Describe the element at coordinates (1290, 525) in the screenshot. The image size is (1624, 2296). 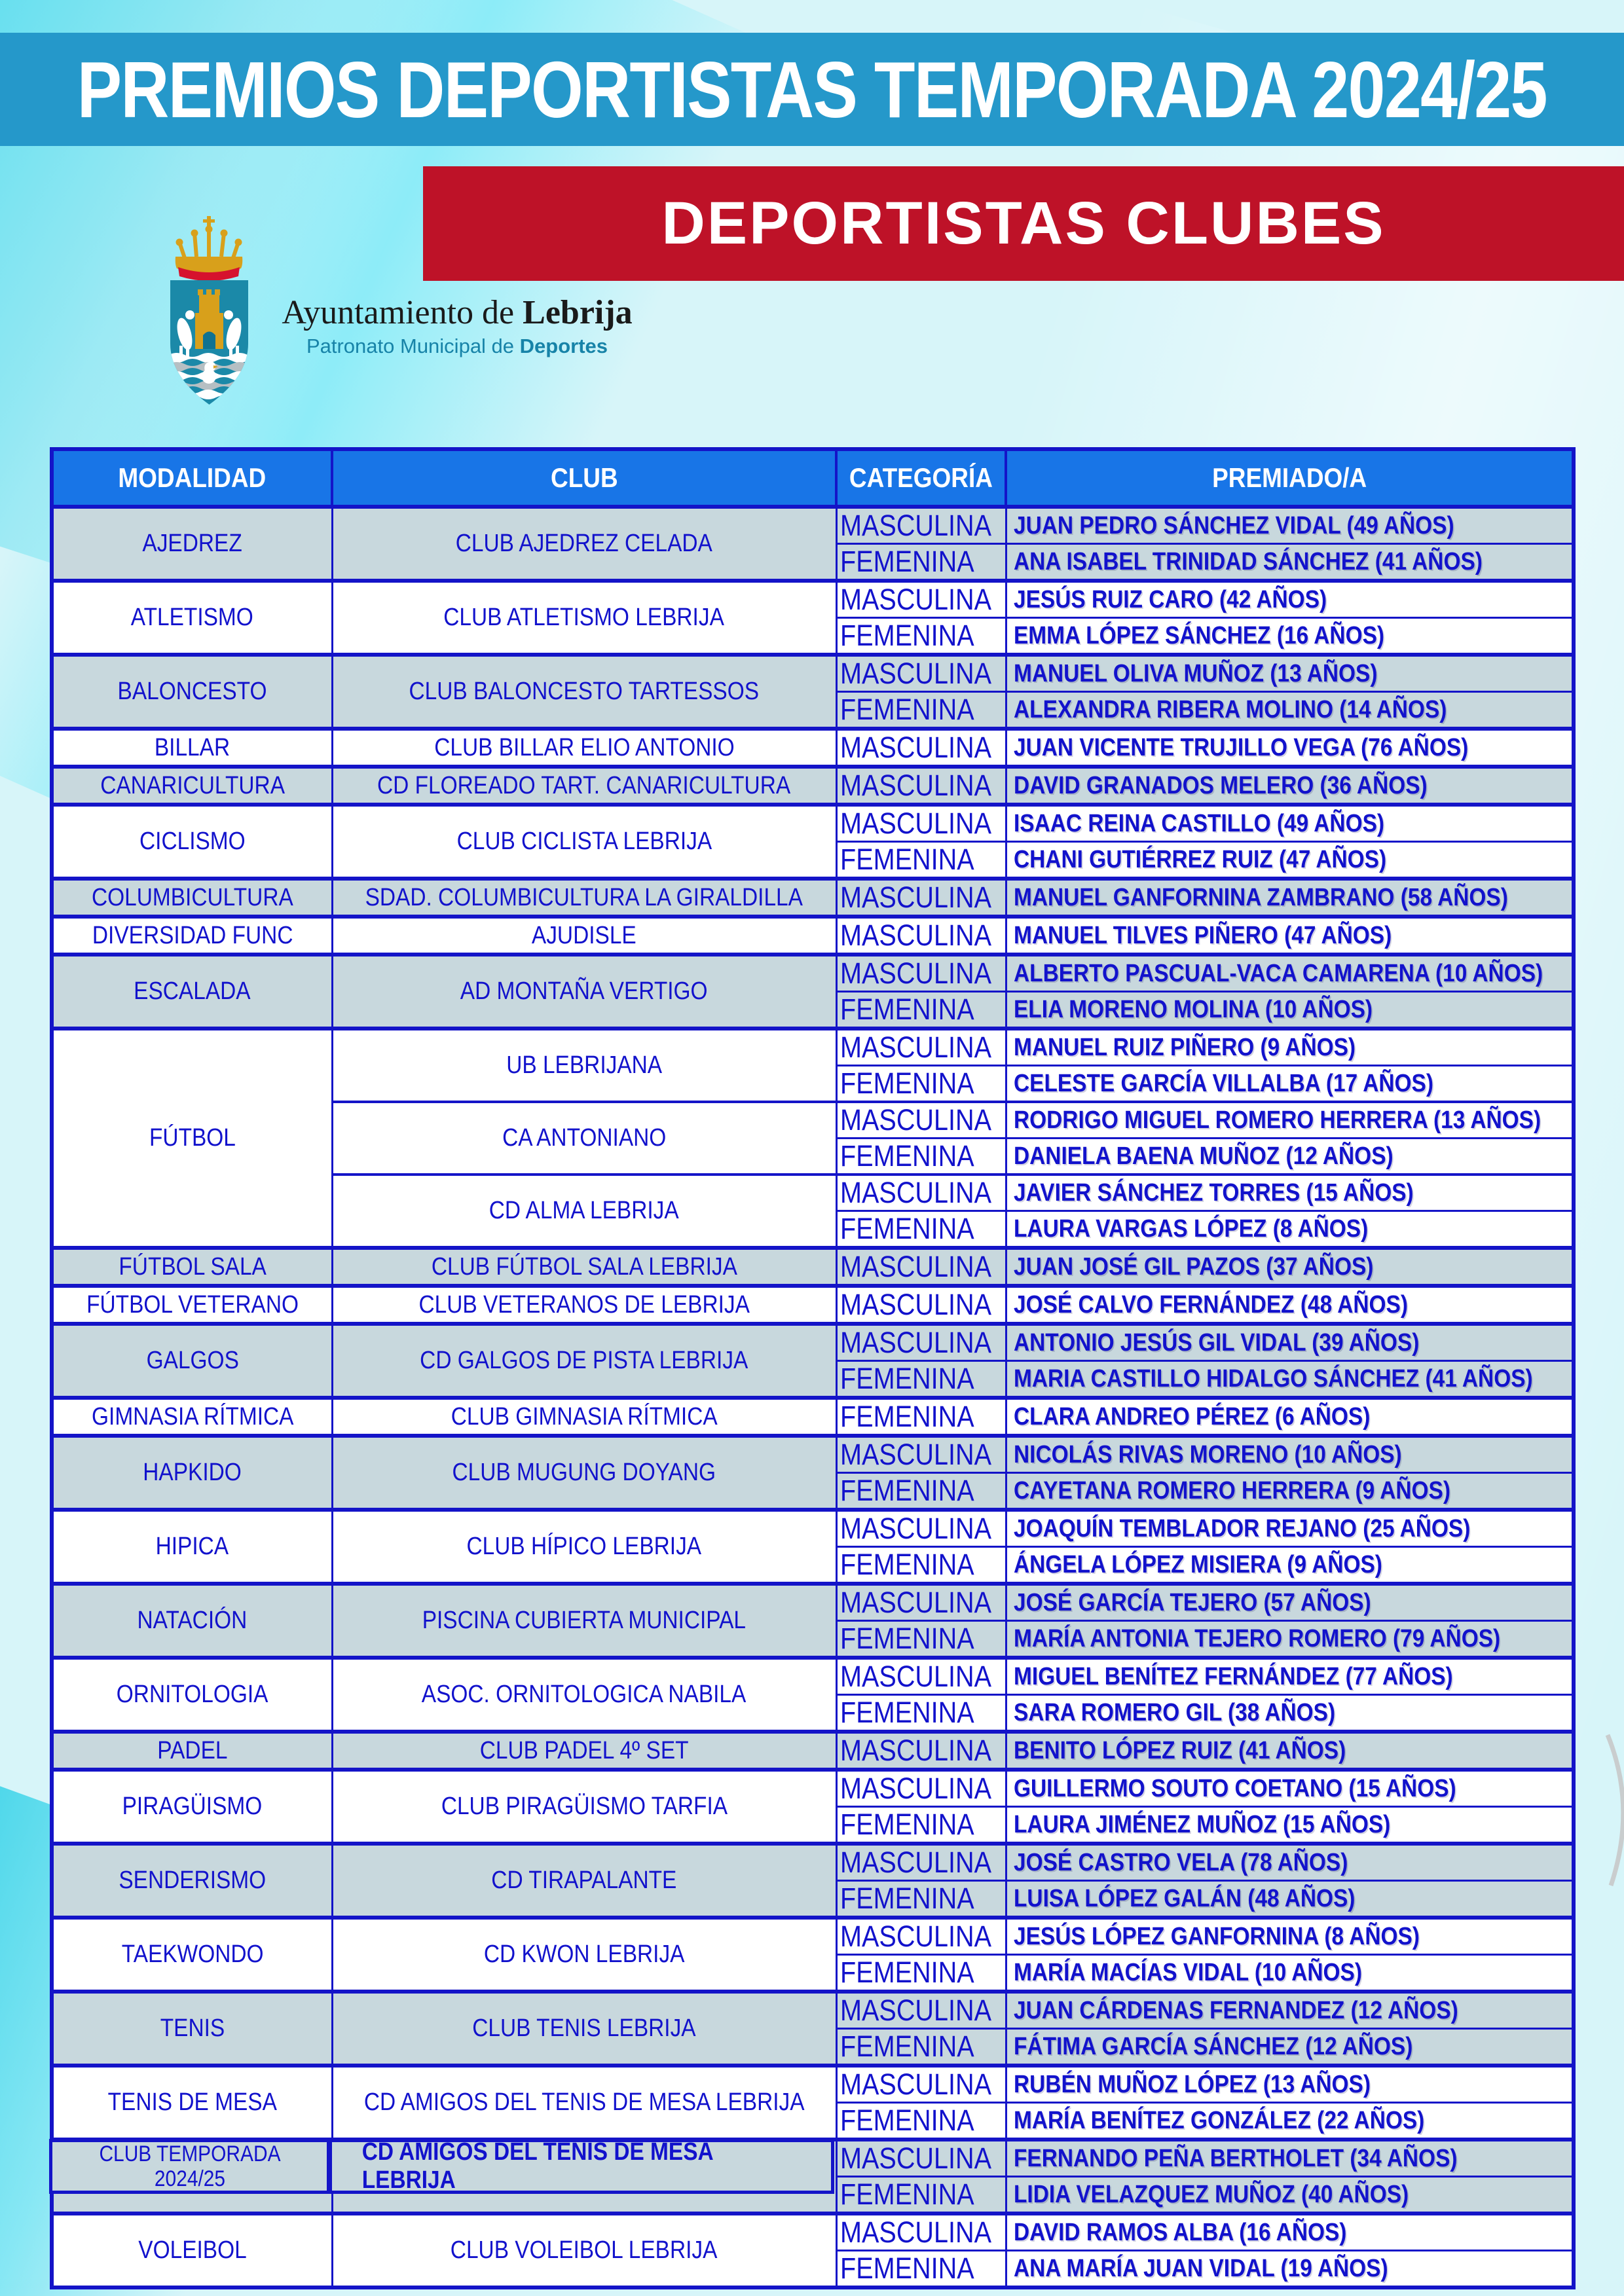
I see `premiado-cell: JUAN PEDRO SÁNCHEZ VIDAL (49 AÑOS)` at that location.